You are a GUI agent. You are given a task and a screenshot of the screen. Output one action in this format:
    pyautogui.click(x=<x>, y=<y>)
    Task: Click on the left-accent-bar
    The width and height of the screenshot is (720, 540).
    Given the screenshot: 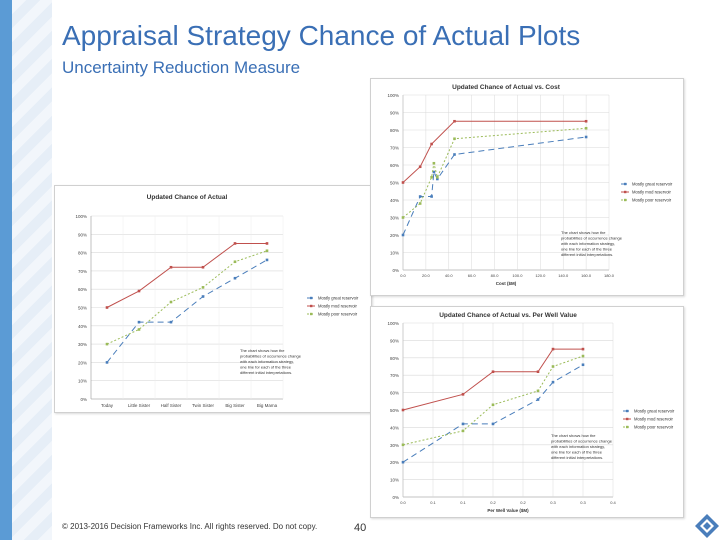 What is the action you would take?
    pyautogui.click(x=6, y=270)
    